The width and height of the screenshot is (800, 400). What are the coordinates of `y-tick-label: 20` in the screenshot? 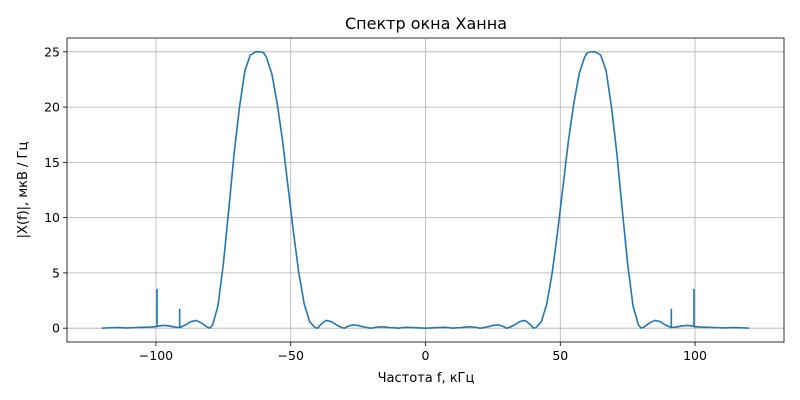 It's located at (52, 107).